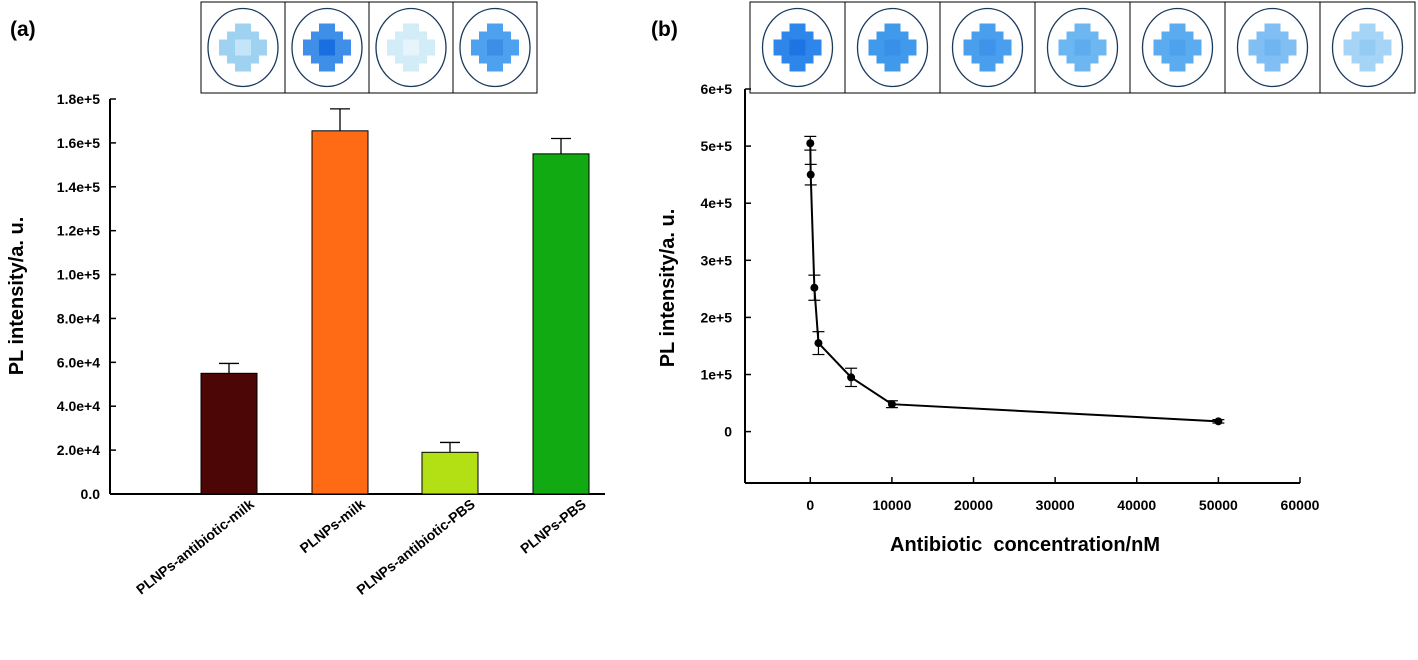  What do you see at coordinates (369, 47) in the screenshot?
I see `panel-a-image-strip` at bounding box center [369, 47].